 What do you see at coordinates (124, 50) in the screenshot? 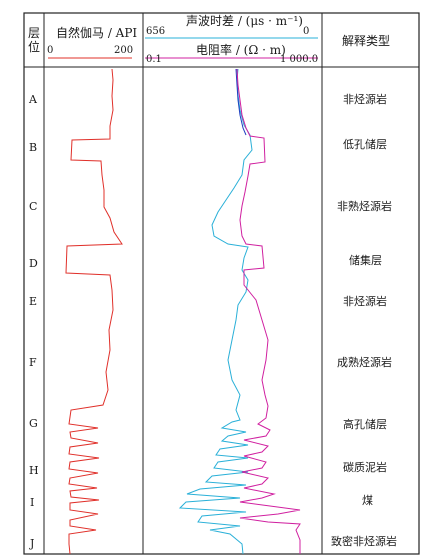
I see `gamma-max-label: 200` at bounding box center [124, 50].